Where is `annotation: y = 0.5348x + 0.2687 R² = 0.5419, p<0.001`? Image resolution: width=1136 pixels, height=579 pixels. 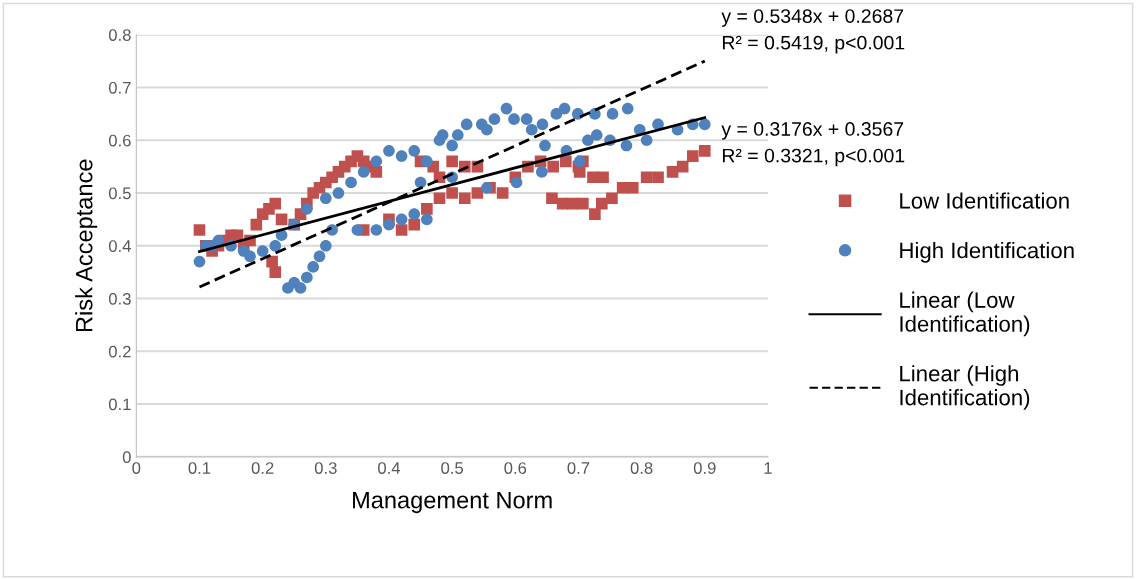
annotation: y = 0.5348x + 0.2687 R² = 0.5419, p<0.001 is located at coordinates (813, 31).